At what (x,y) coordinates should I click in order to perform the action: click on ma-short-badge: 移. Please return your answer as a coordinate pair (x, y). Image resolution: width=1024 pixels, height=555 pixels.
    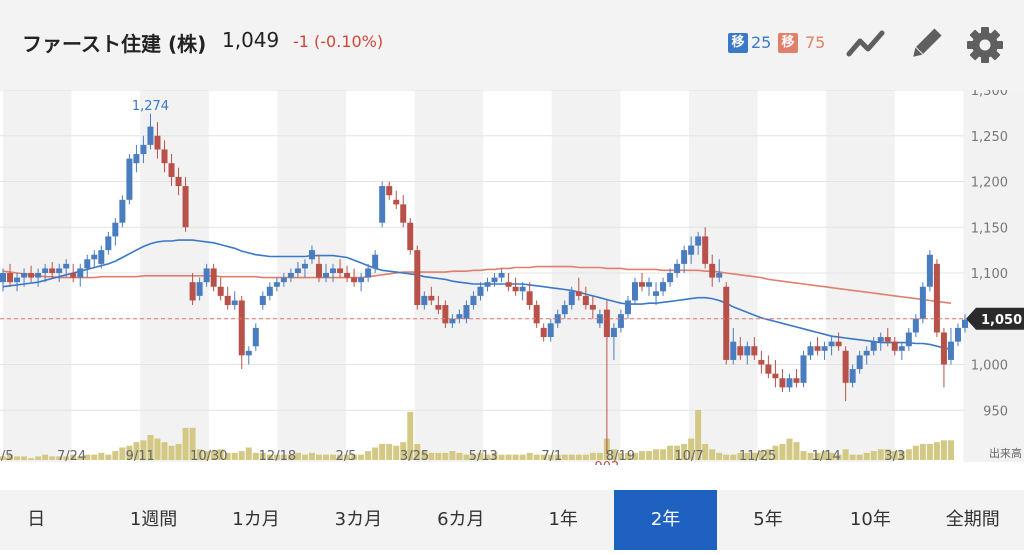
    Looking at the image, I should click on (738, 43).